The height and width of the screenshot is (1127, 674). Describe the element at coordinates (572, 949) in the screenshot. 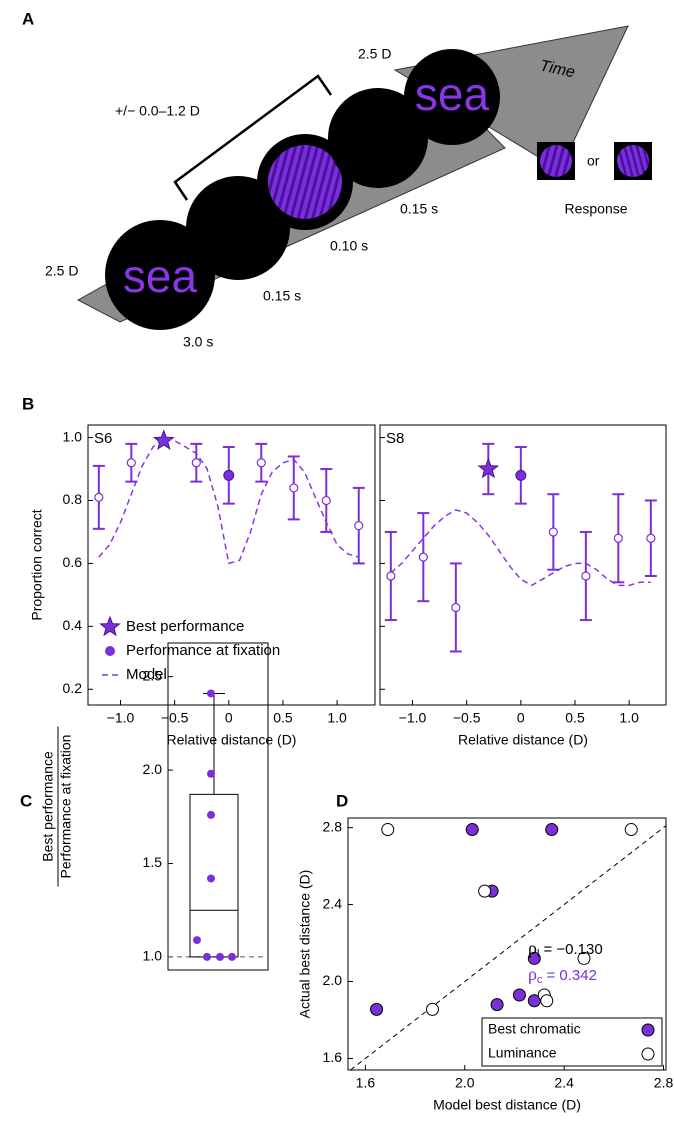

I see `annotation-text: = −0.130` at that location.